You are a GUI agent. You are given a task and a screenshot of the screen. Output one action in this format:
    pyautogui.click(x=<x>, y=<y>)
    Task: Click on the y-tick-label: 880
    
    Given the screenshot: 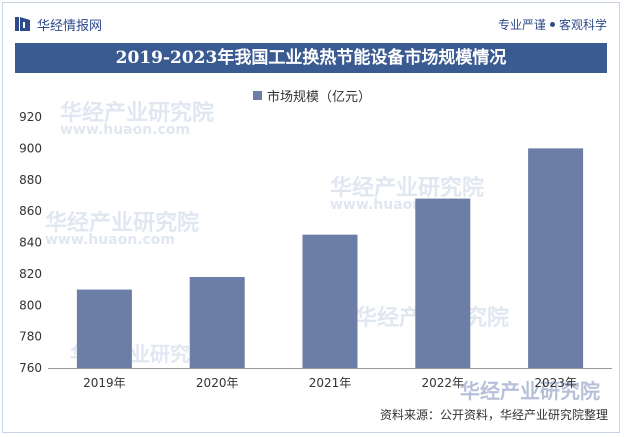 What is the action you would take?
    pyautogui.click(x=30, y=180)
    